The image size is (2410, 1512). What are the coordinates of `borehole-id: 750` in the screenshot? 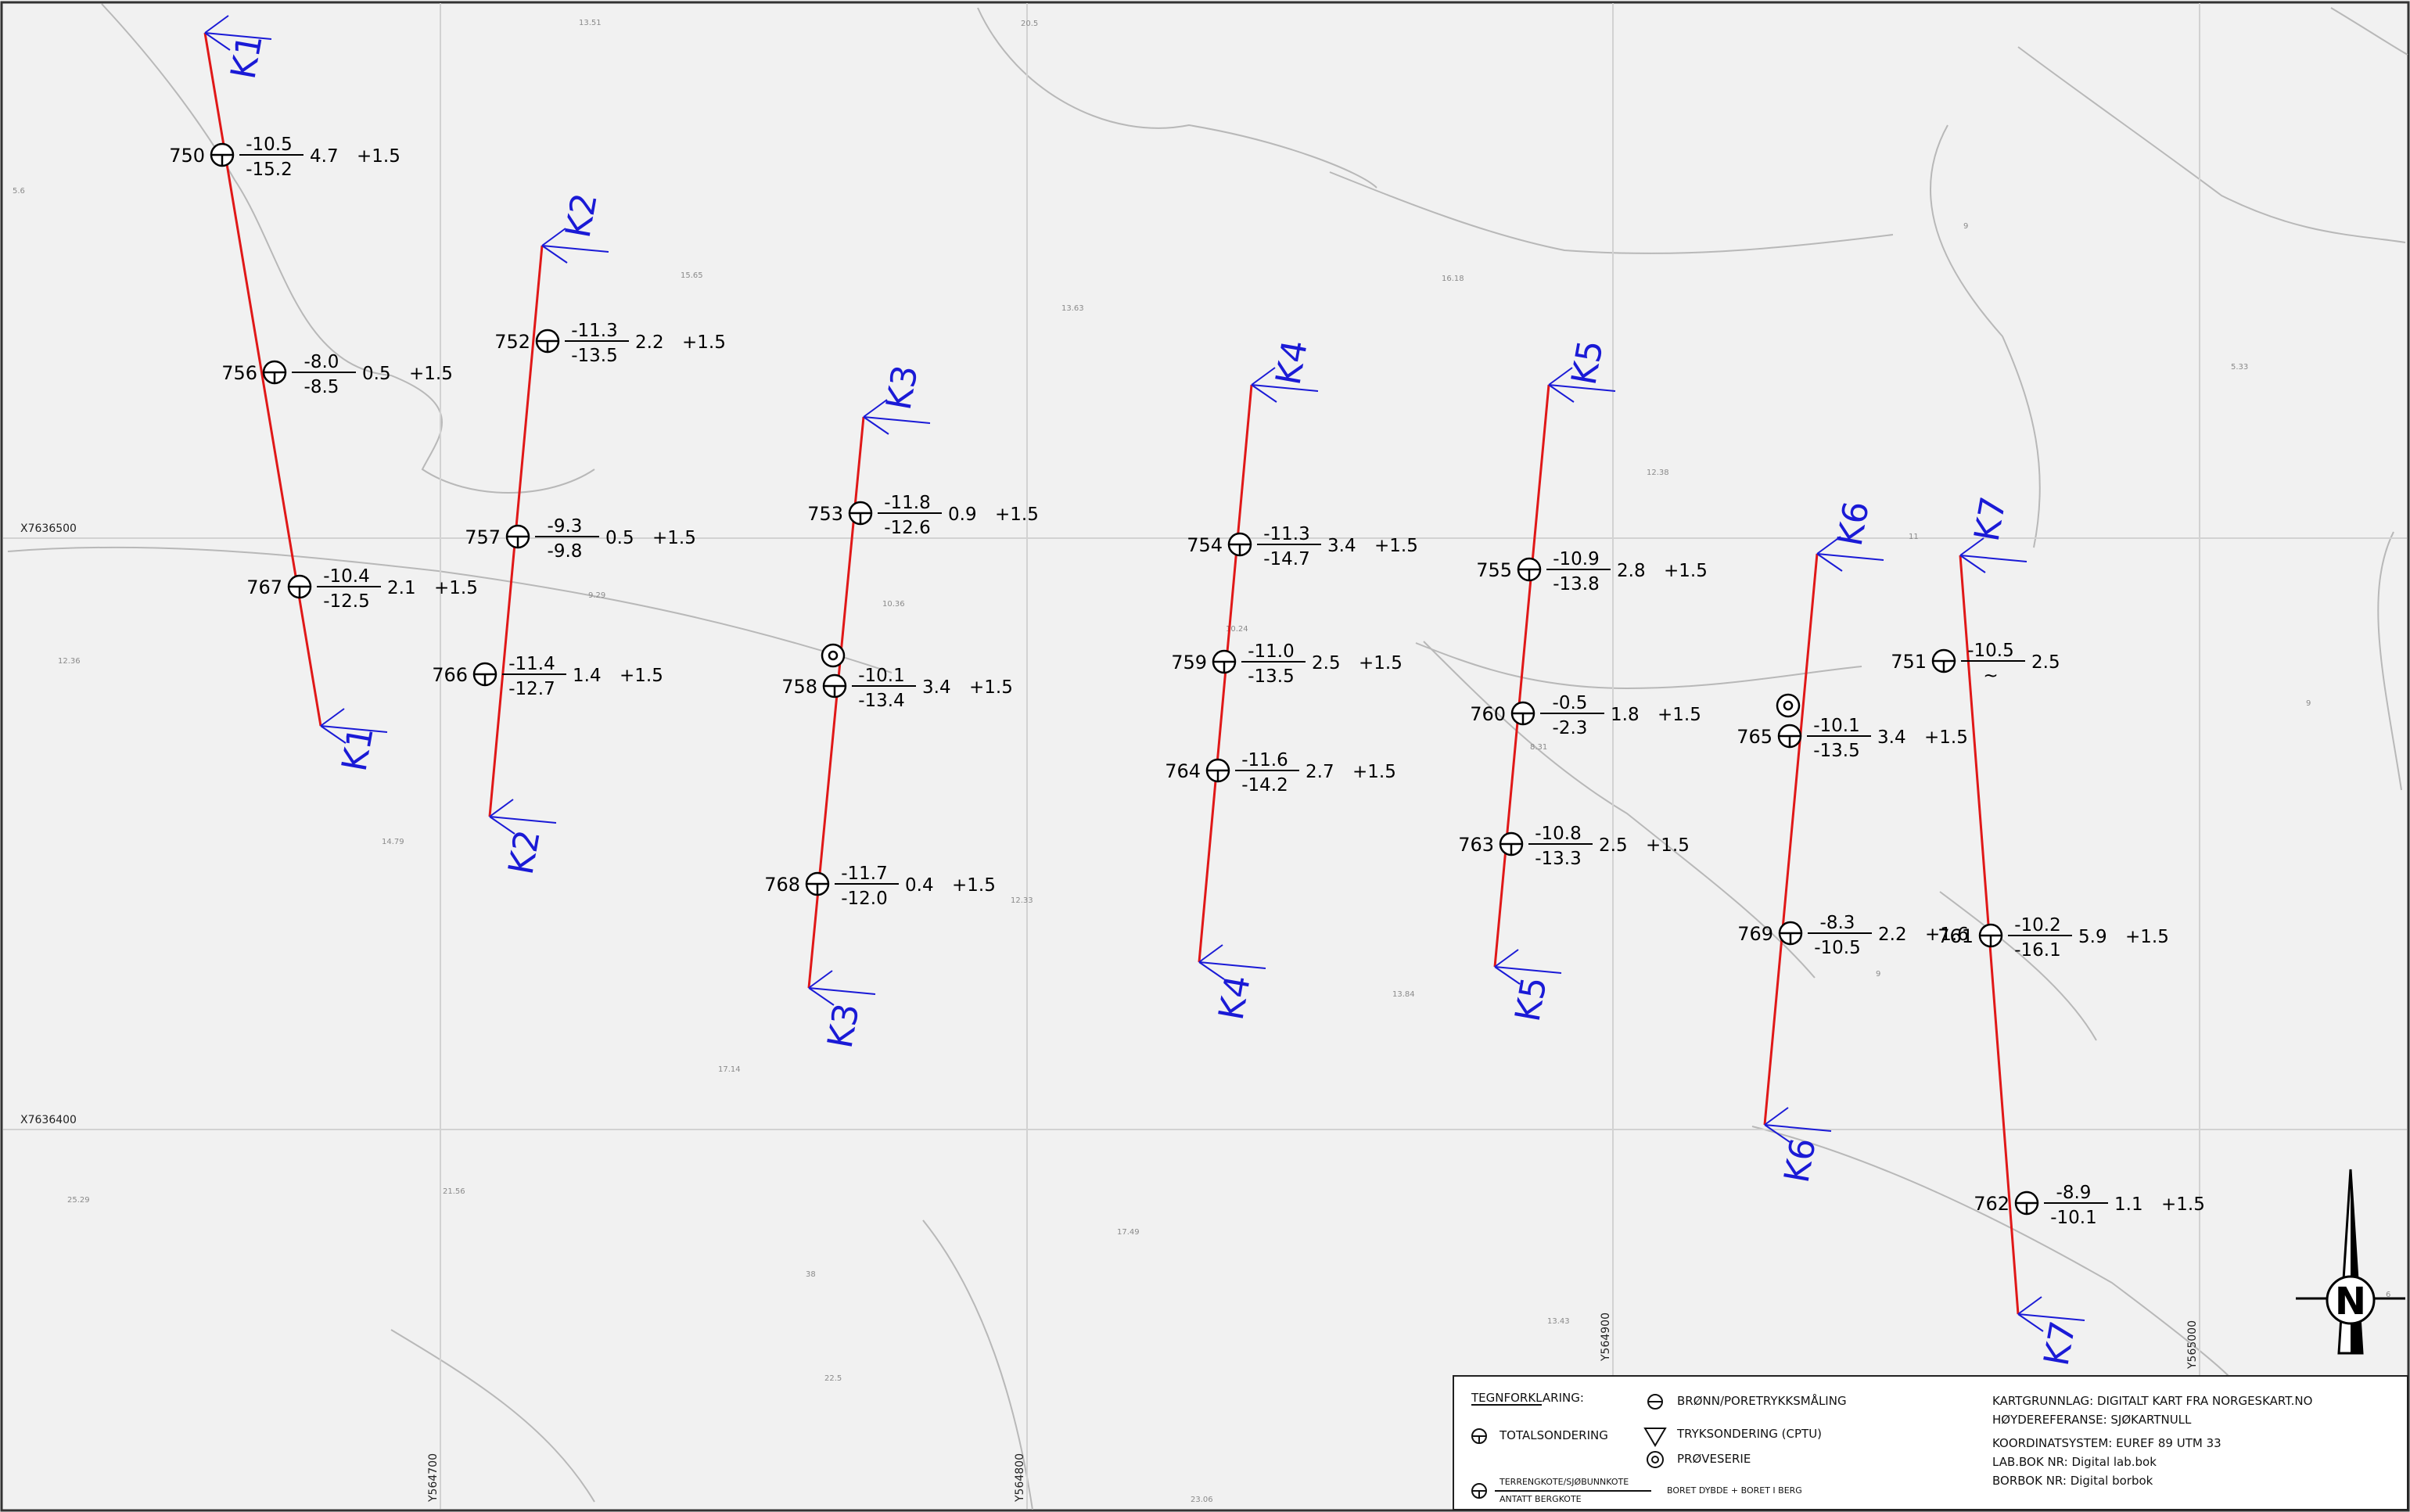 It's located at (187, 156).